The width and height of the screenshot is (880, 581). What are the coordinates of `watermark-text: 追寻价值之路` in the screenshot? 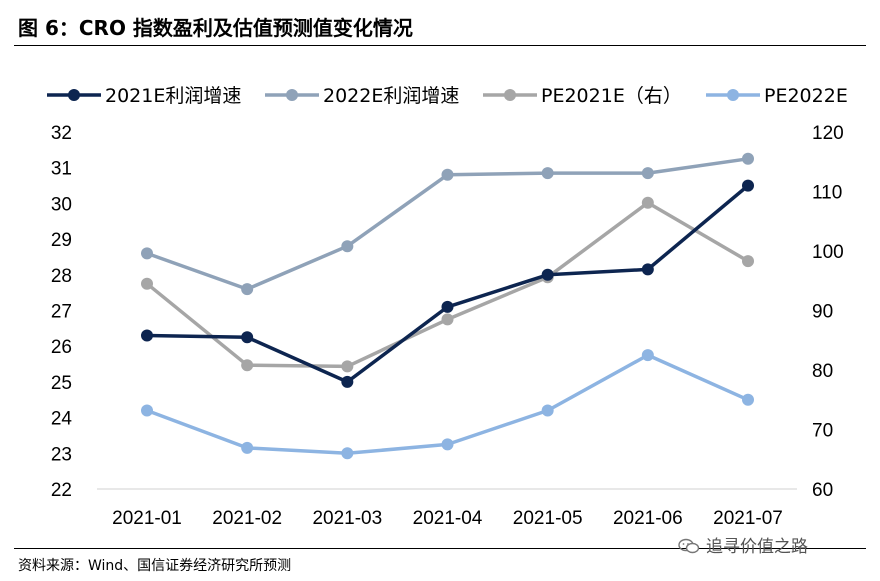 It's located at (757, 547).